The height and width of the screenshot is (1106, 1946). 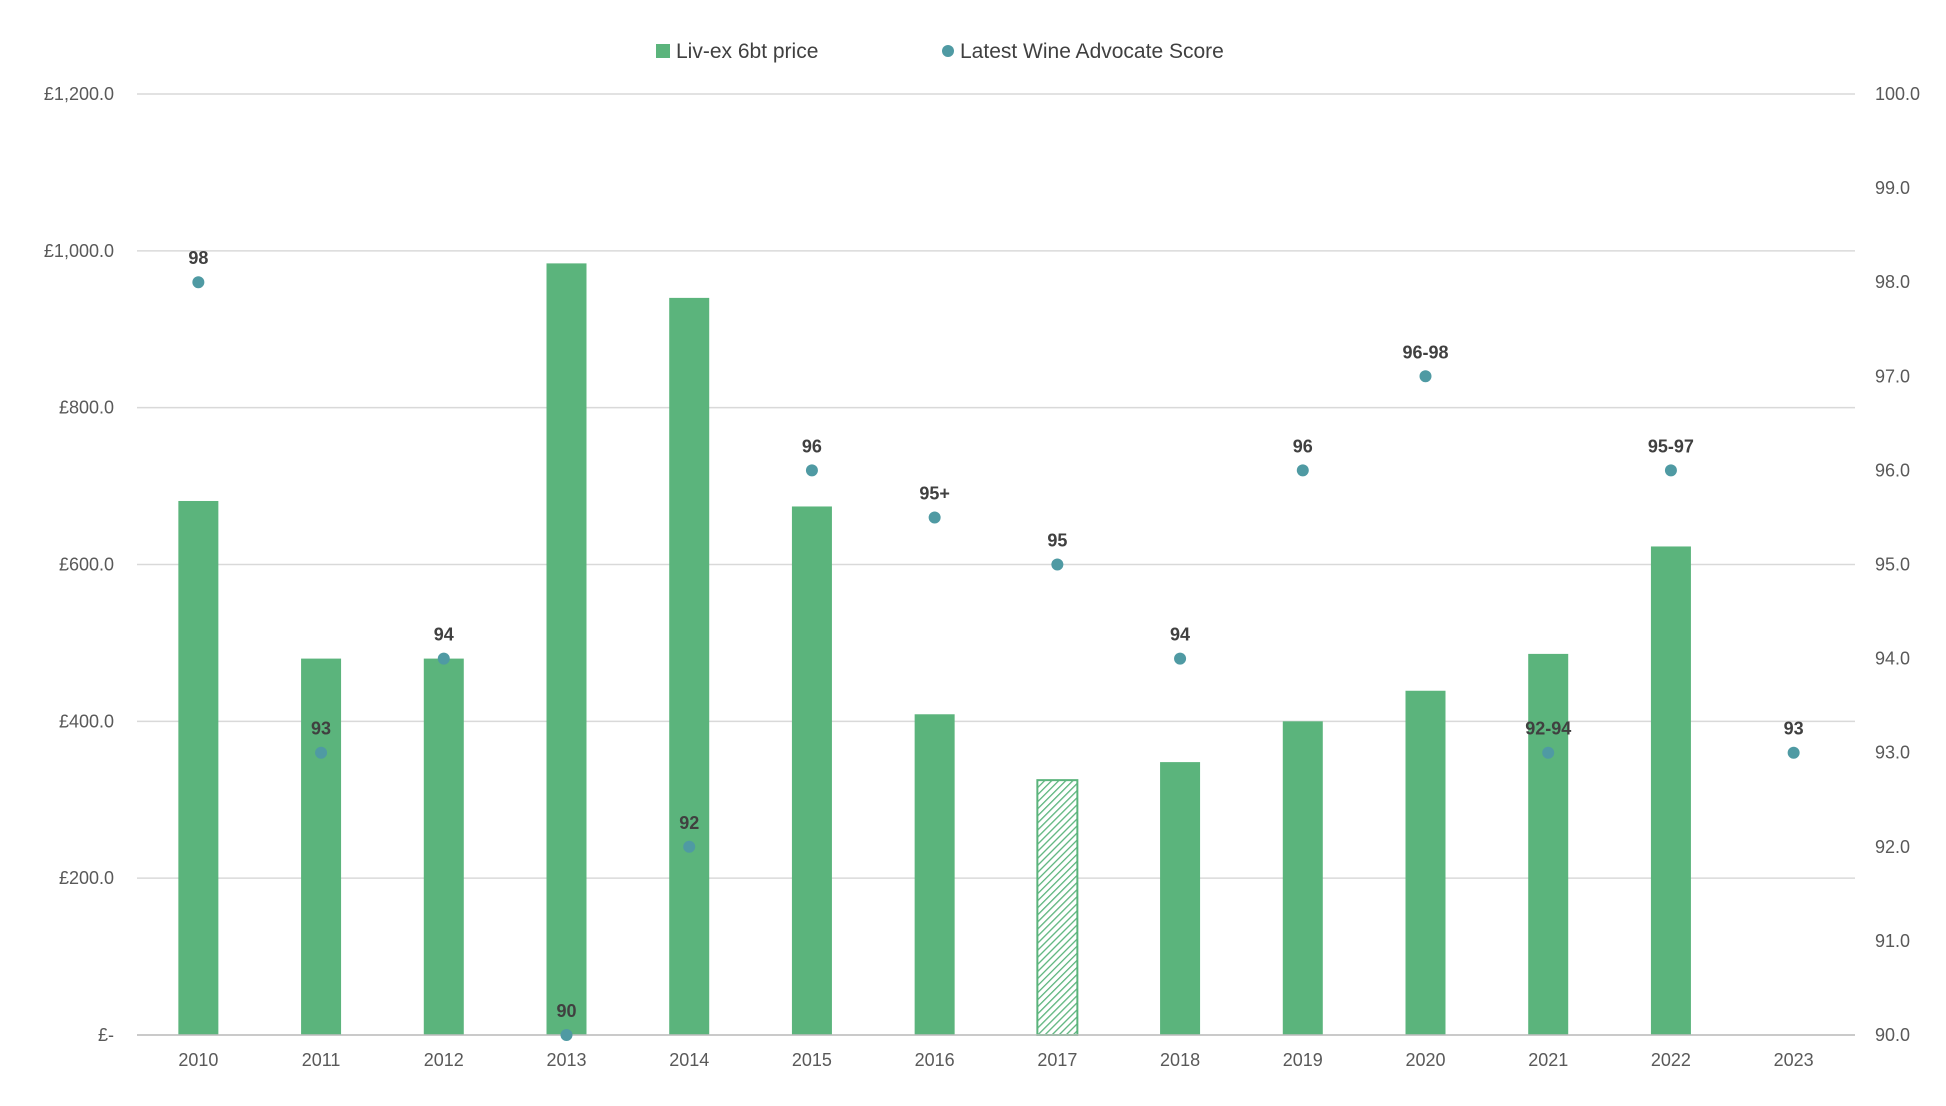 I want to click on score-label-2015: 96, so click(x=812, y=446).